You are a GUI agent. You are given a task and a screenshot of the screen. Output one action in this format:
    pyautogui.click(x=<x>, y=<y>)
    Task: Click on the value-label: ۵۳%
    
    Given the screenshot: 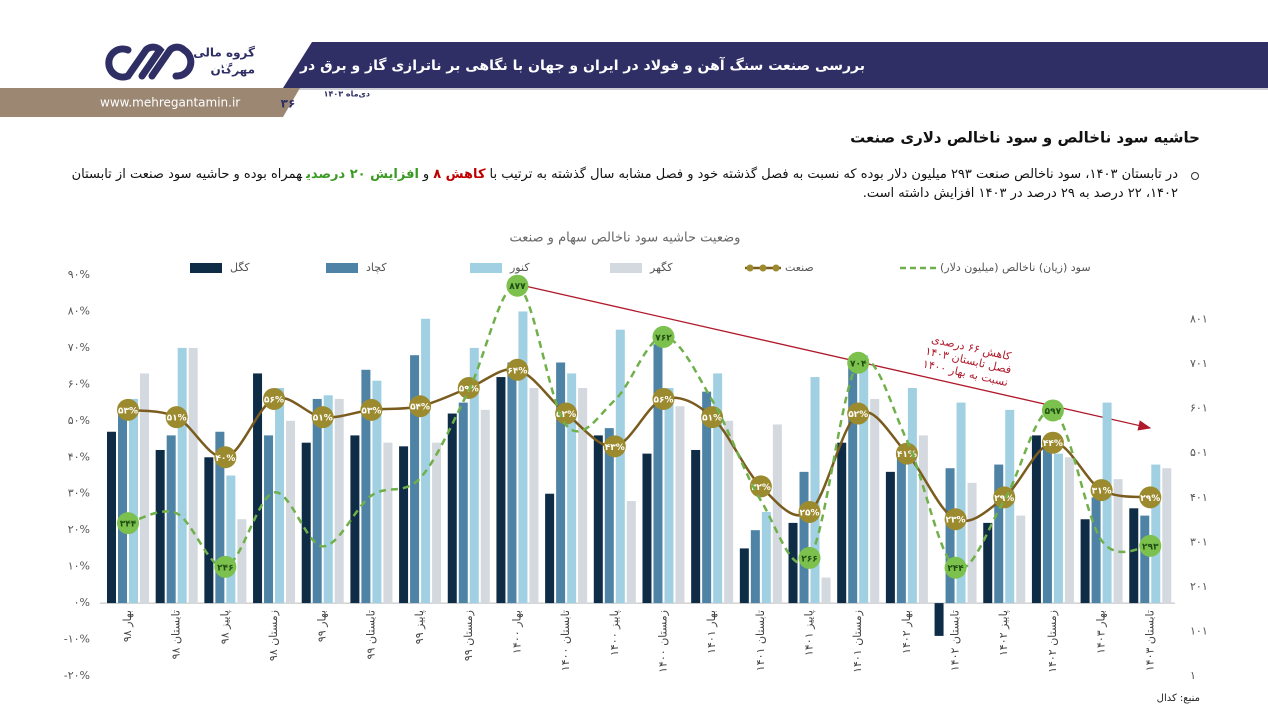 What is the action you would take?
    pyautogui.click(x=371, y=411)
    